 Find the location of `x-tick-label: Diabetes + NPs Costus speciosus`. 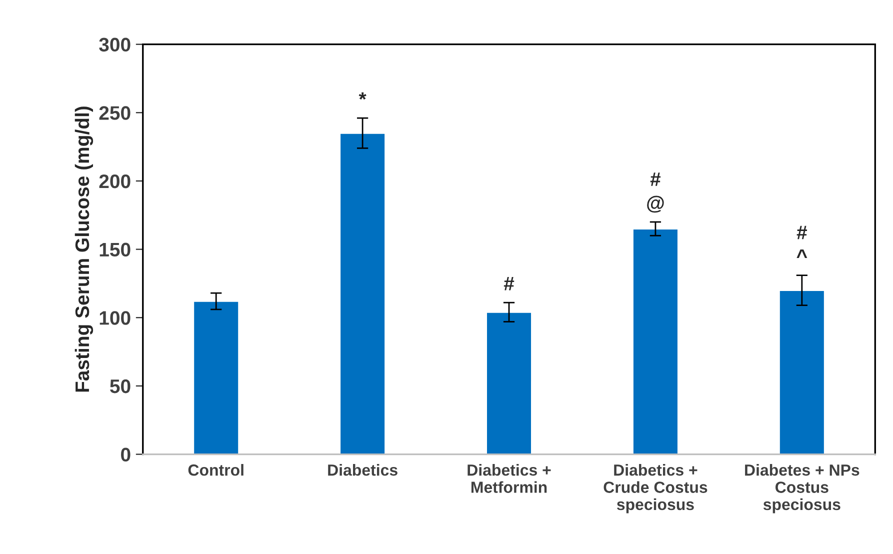

x-tick-label: Diabetes + NPs Costus speciosus is located at coordinates (802, 489).